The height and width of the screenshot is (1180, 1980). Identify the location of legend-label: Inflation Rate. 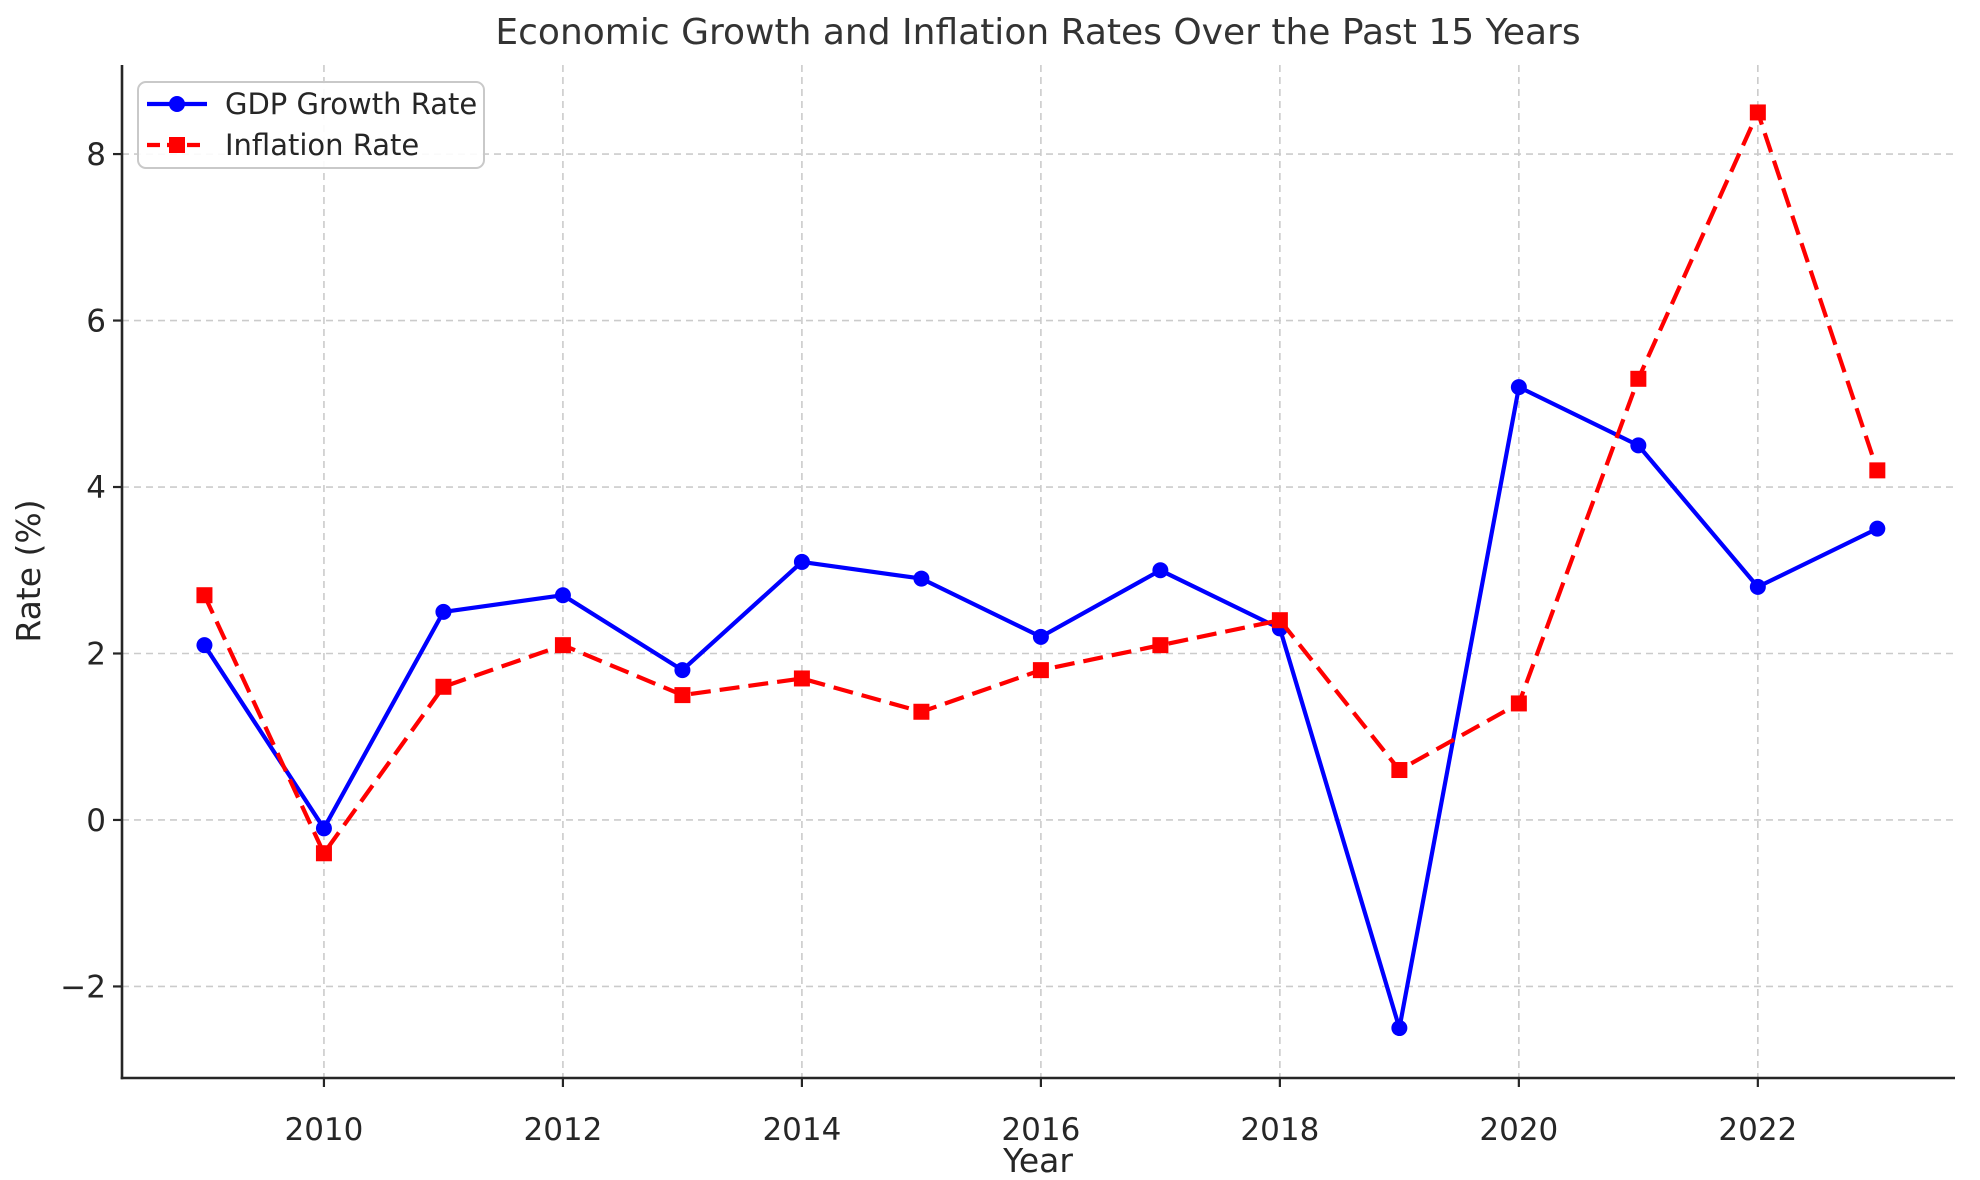
(322, 145).